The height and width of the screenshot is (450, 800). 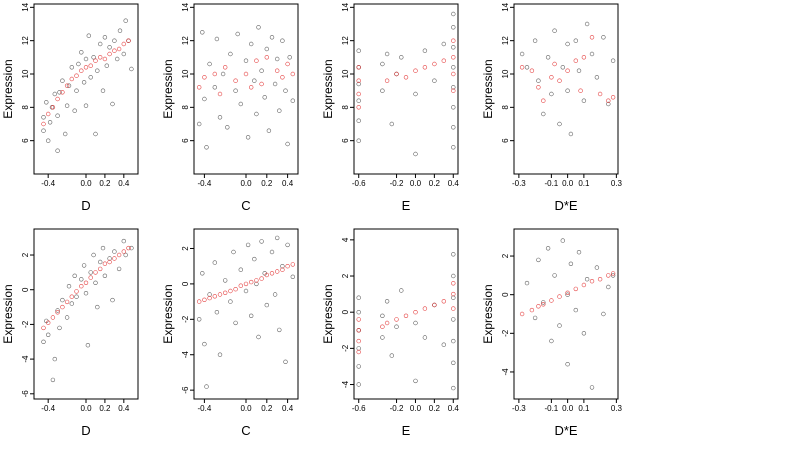 I want to click on x-tick-label: 0.4, so click(x=288, y=183).